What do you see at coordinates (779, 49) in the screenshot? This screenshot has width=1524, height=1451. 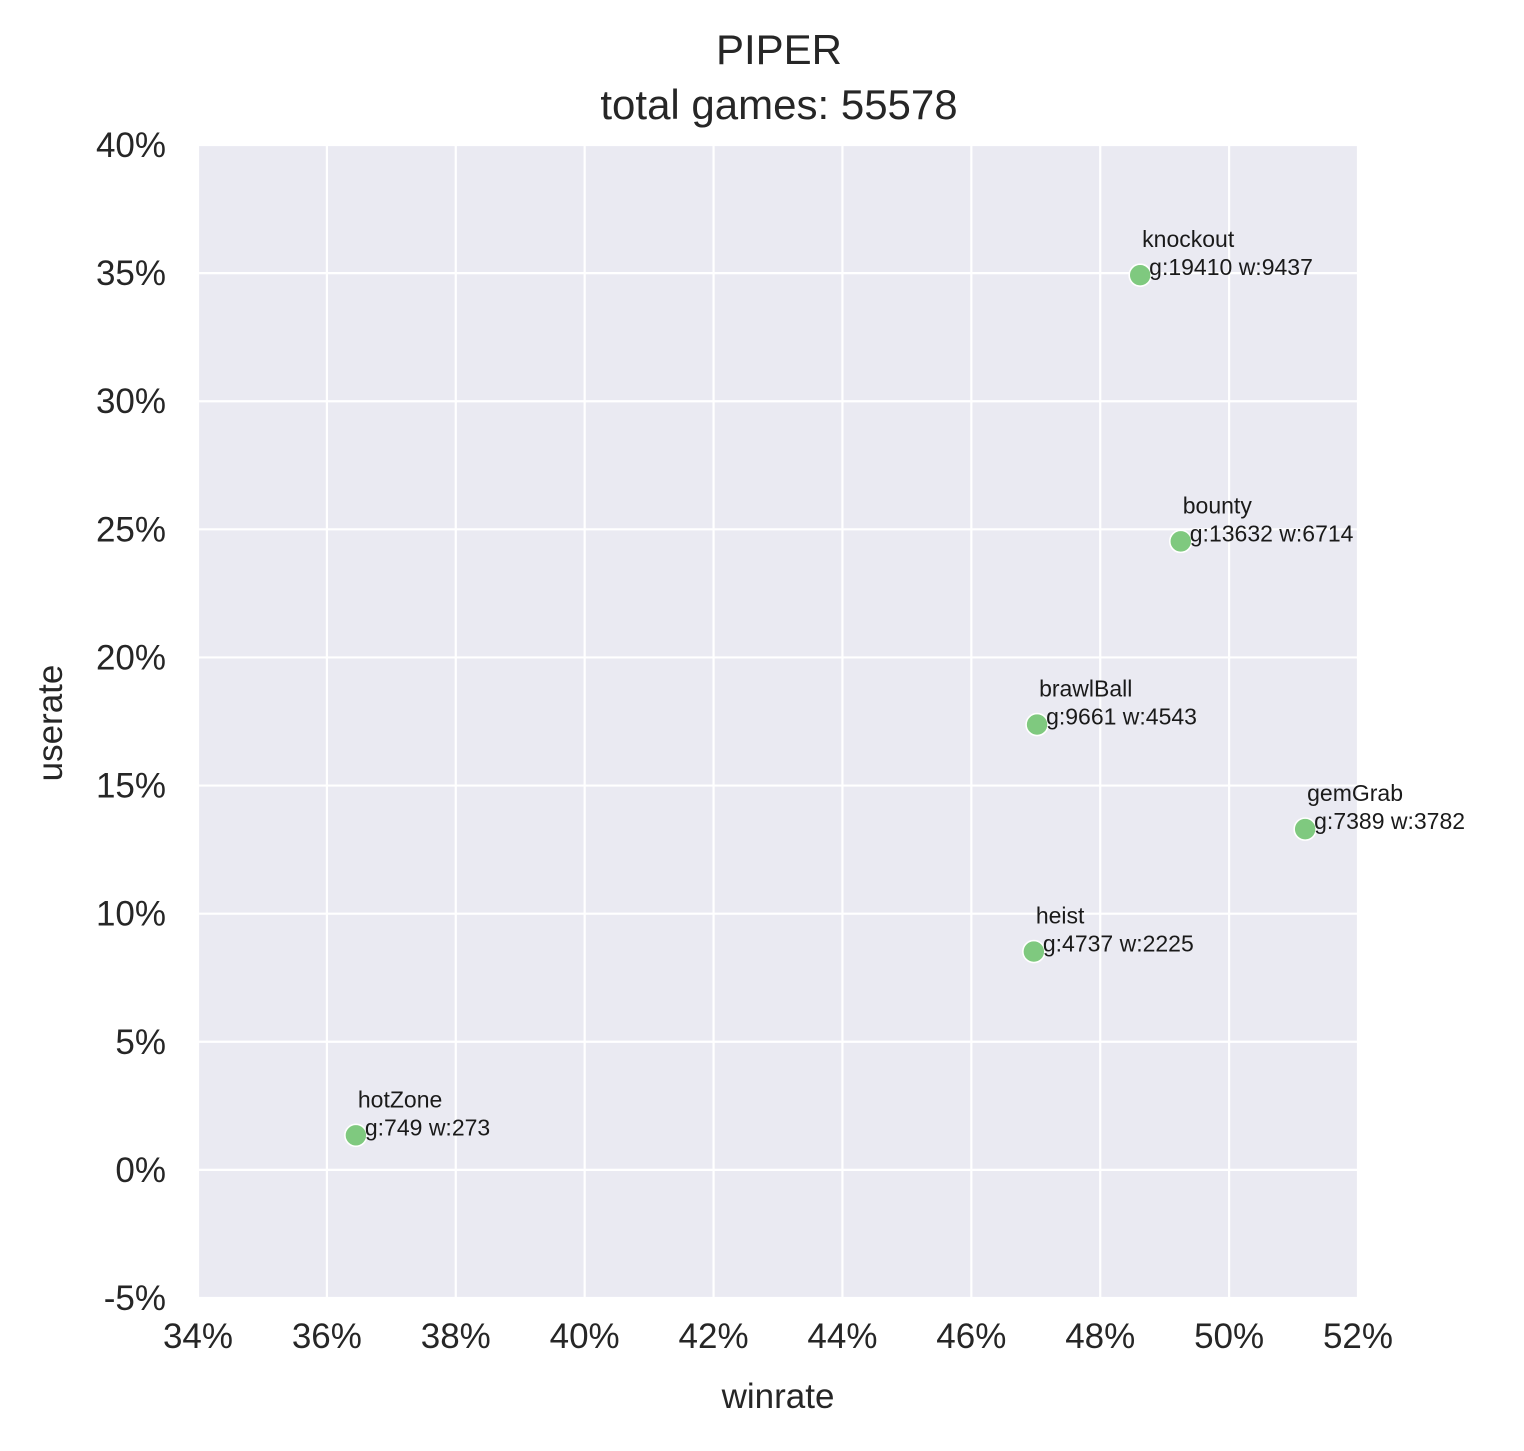 I see `chart-title-line-1: PIPER` at bounding box center [779, 49].